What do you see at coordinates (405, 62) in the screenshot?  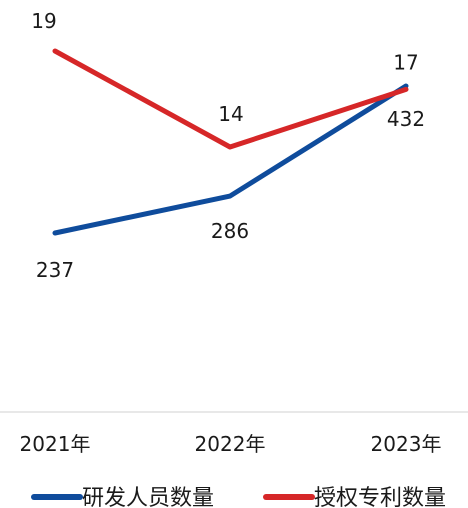 I see `data-label: 17` at bounding box center [405, 62].